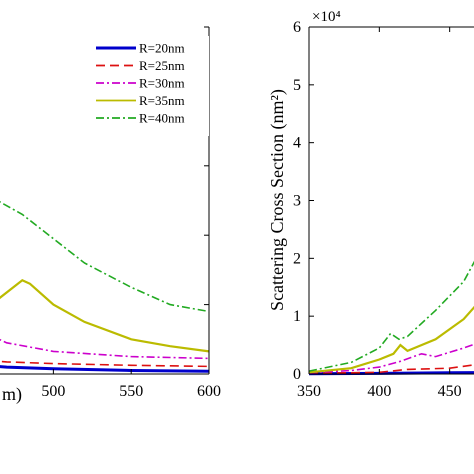 This screenshot has height=474, width=474. Describe the element at coordinates (297, 201) in the screenshot. I see `right-y-tick-label: 3` at that location.